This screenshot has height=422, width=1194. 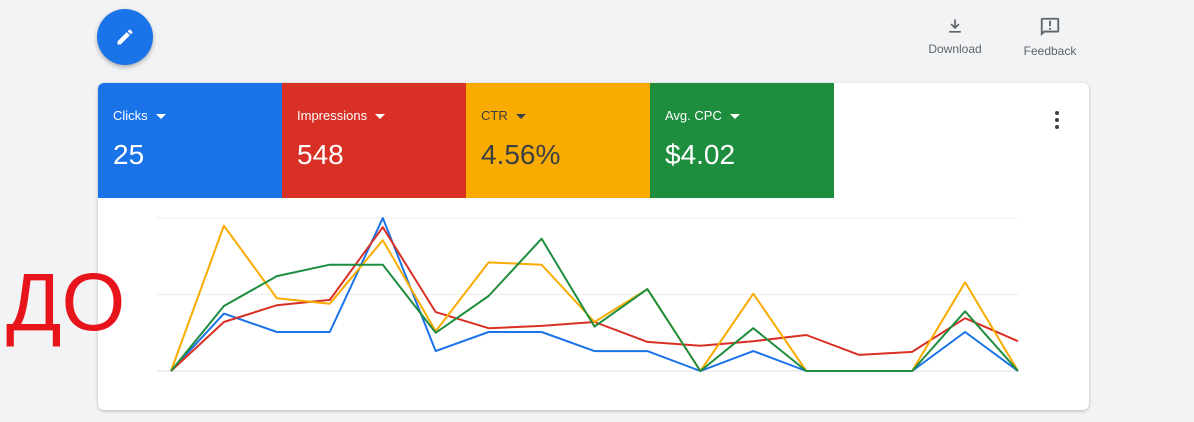 I want to click on feedback-button: Feedback, so click(x=1050, y=37).